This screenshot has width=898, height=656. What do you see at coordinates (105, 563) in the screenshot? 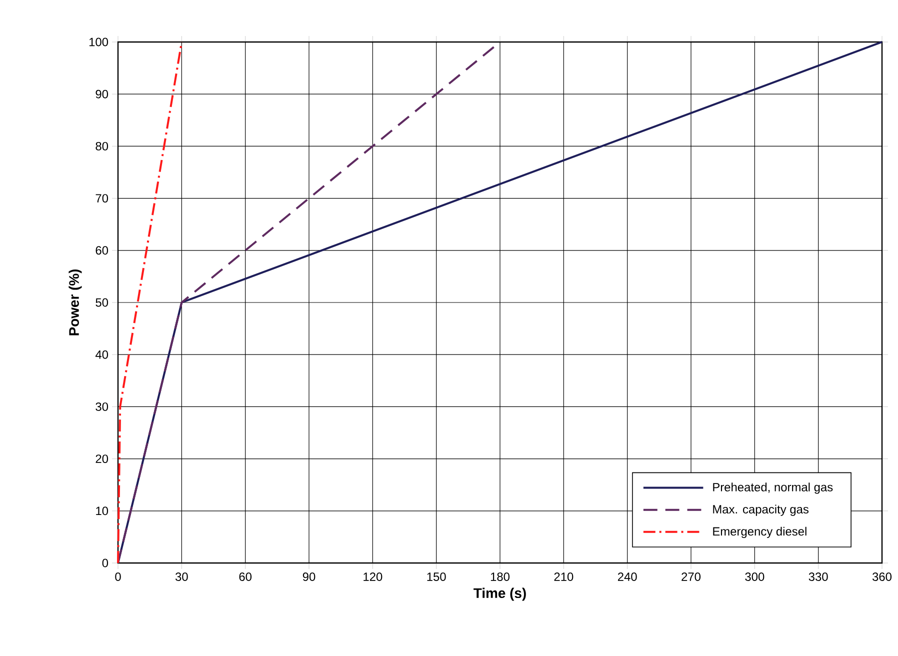
I see `y-tick-label: 0` at bounding box center [105, 563].